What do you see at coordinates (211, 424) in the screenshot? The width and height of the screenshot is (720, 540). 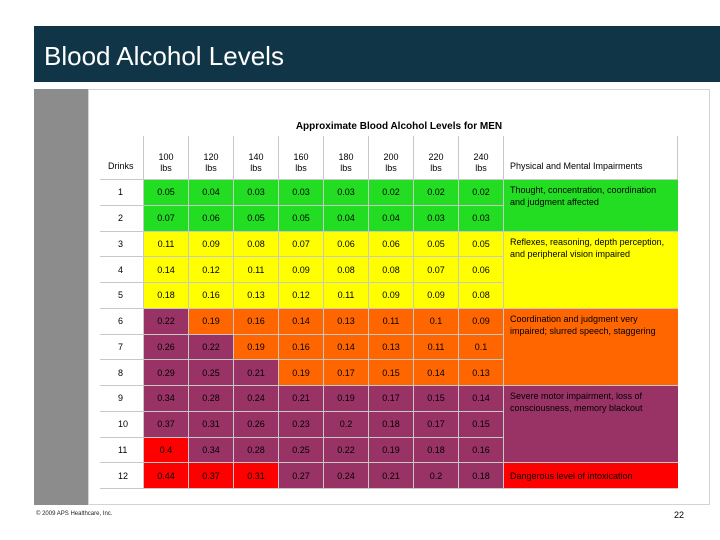 I see `bac-value-cell: 0.31` at bounding box center [211, 424].